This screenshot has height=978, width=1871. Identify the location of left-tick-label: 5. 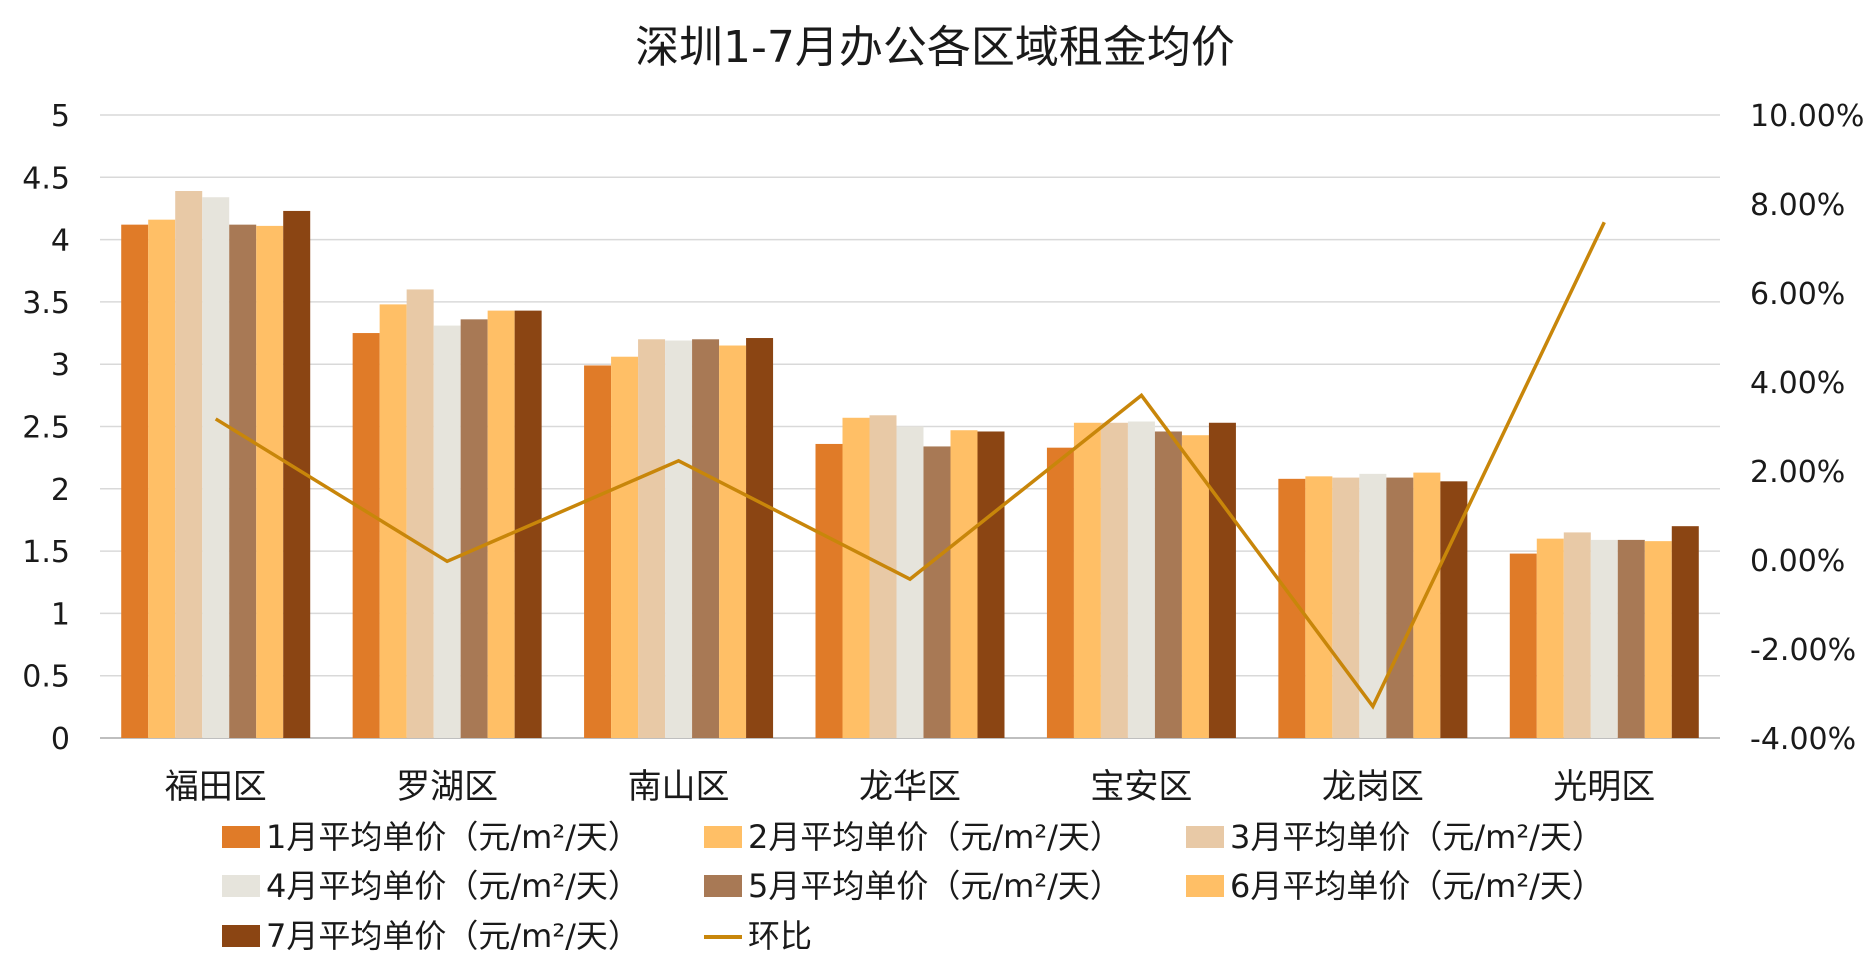
(60, 116).